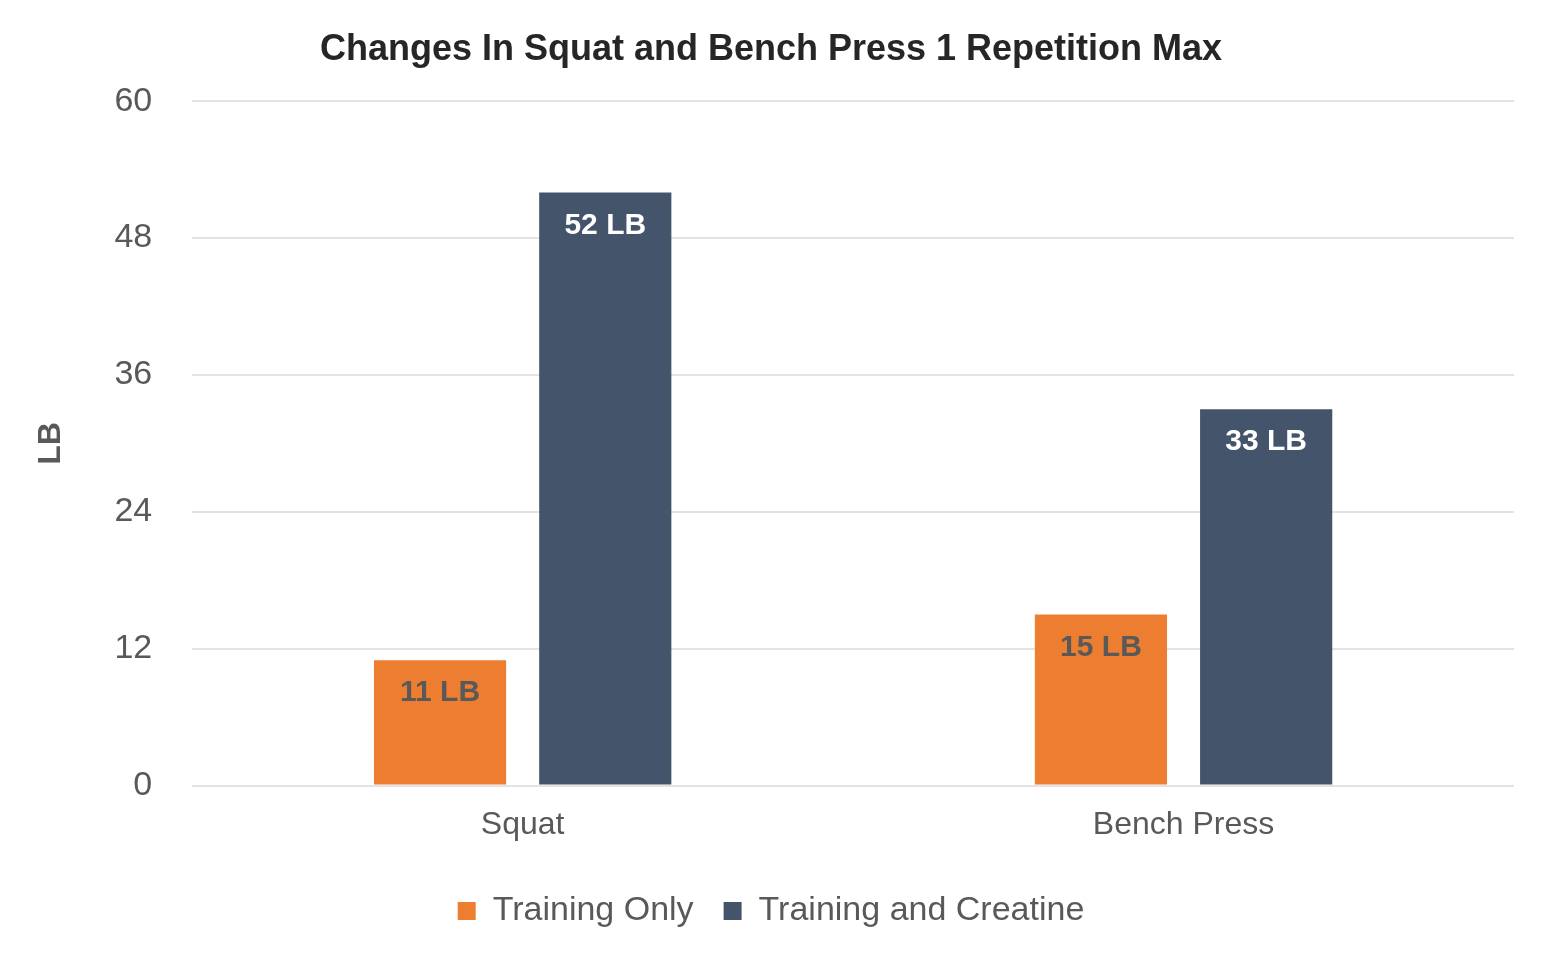  Describe the element at coordinates (605, 223) in the screenshot. I see `data-label: 52 LB` at that location.